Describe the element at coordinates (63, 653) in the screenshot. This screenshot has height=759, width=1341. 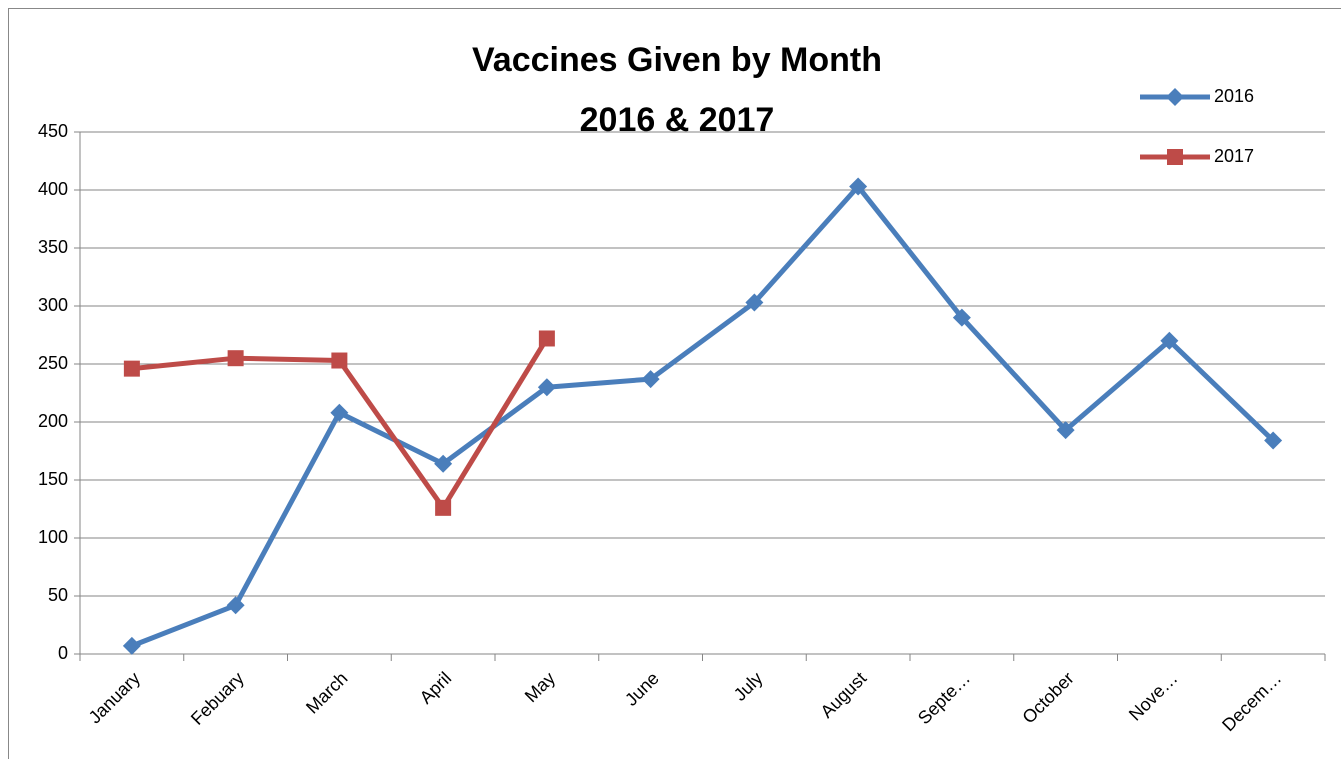
I see `y-tick-label: 0` at that location.